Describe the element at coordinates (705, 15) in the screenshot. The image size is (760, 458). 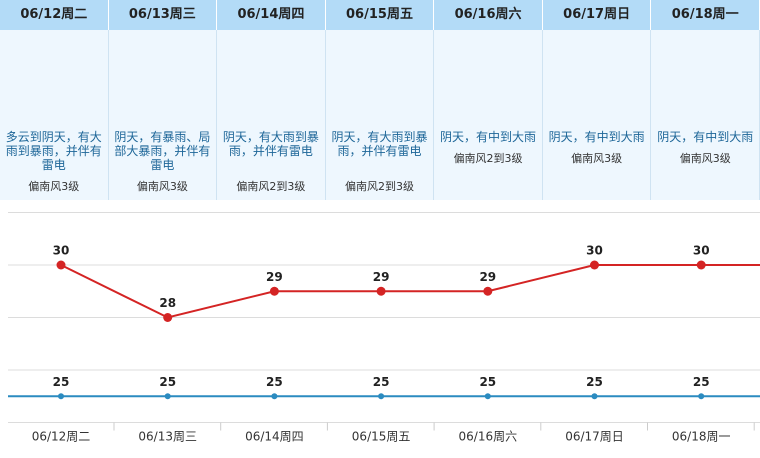
I see `day-header: 06/18周一` at that location.